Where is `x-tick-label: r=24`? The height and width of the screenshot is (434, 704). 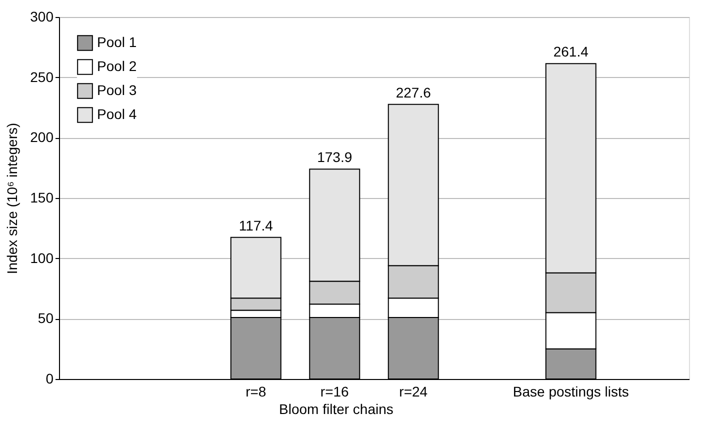 x-tick-label: r=24 is located at coordinates (413, 392).